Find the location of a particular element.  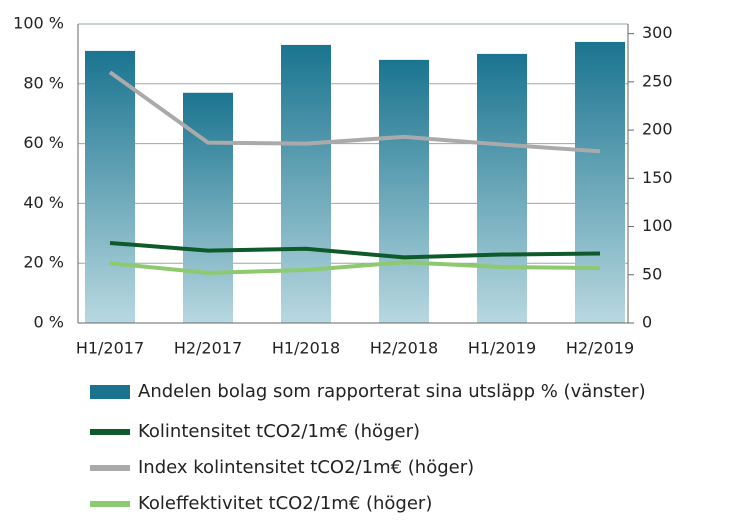

y2-tick-label: 200 is located at coordinates (657, 129).